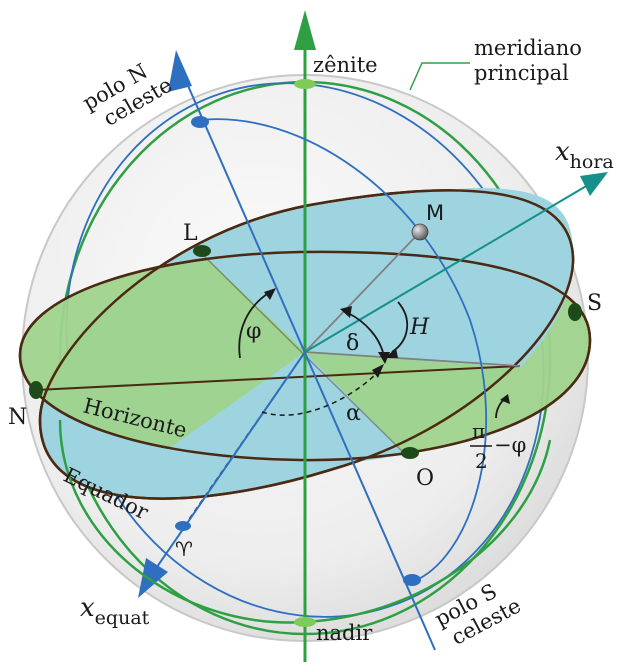  Describe the element at coordinates (305, 30) in the screenshot. I see `vertical-axis-arrow` at that location.